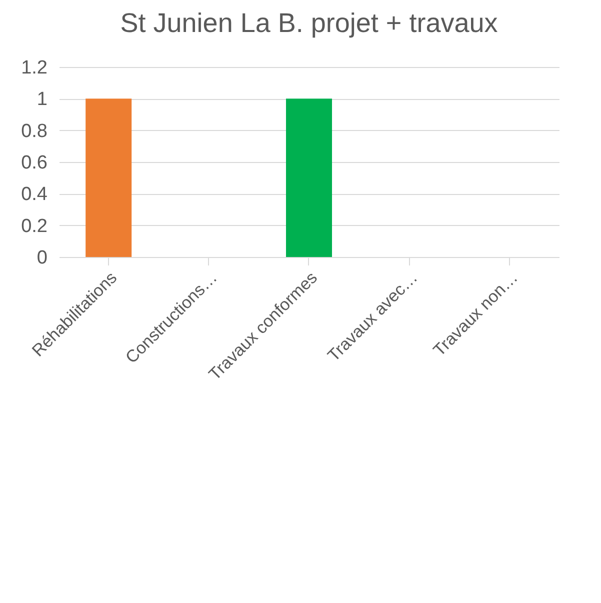  Describe the element at coordinates (42, 99) in the screenshot. I see `y-tick-label: 1` at that location.